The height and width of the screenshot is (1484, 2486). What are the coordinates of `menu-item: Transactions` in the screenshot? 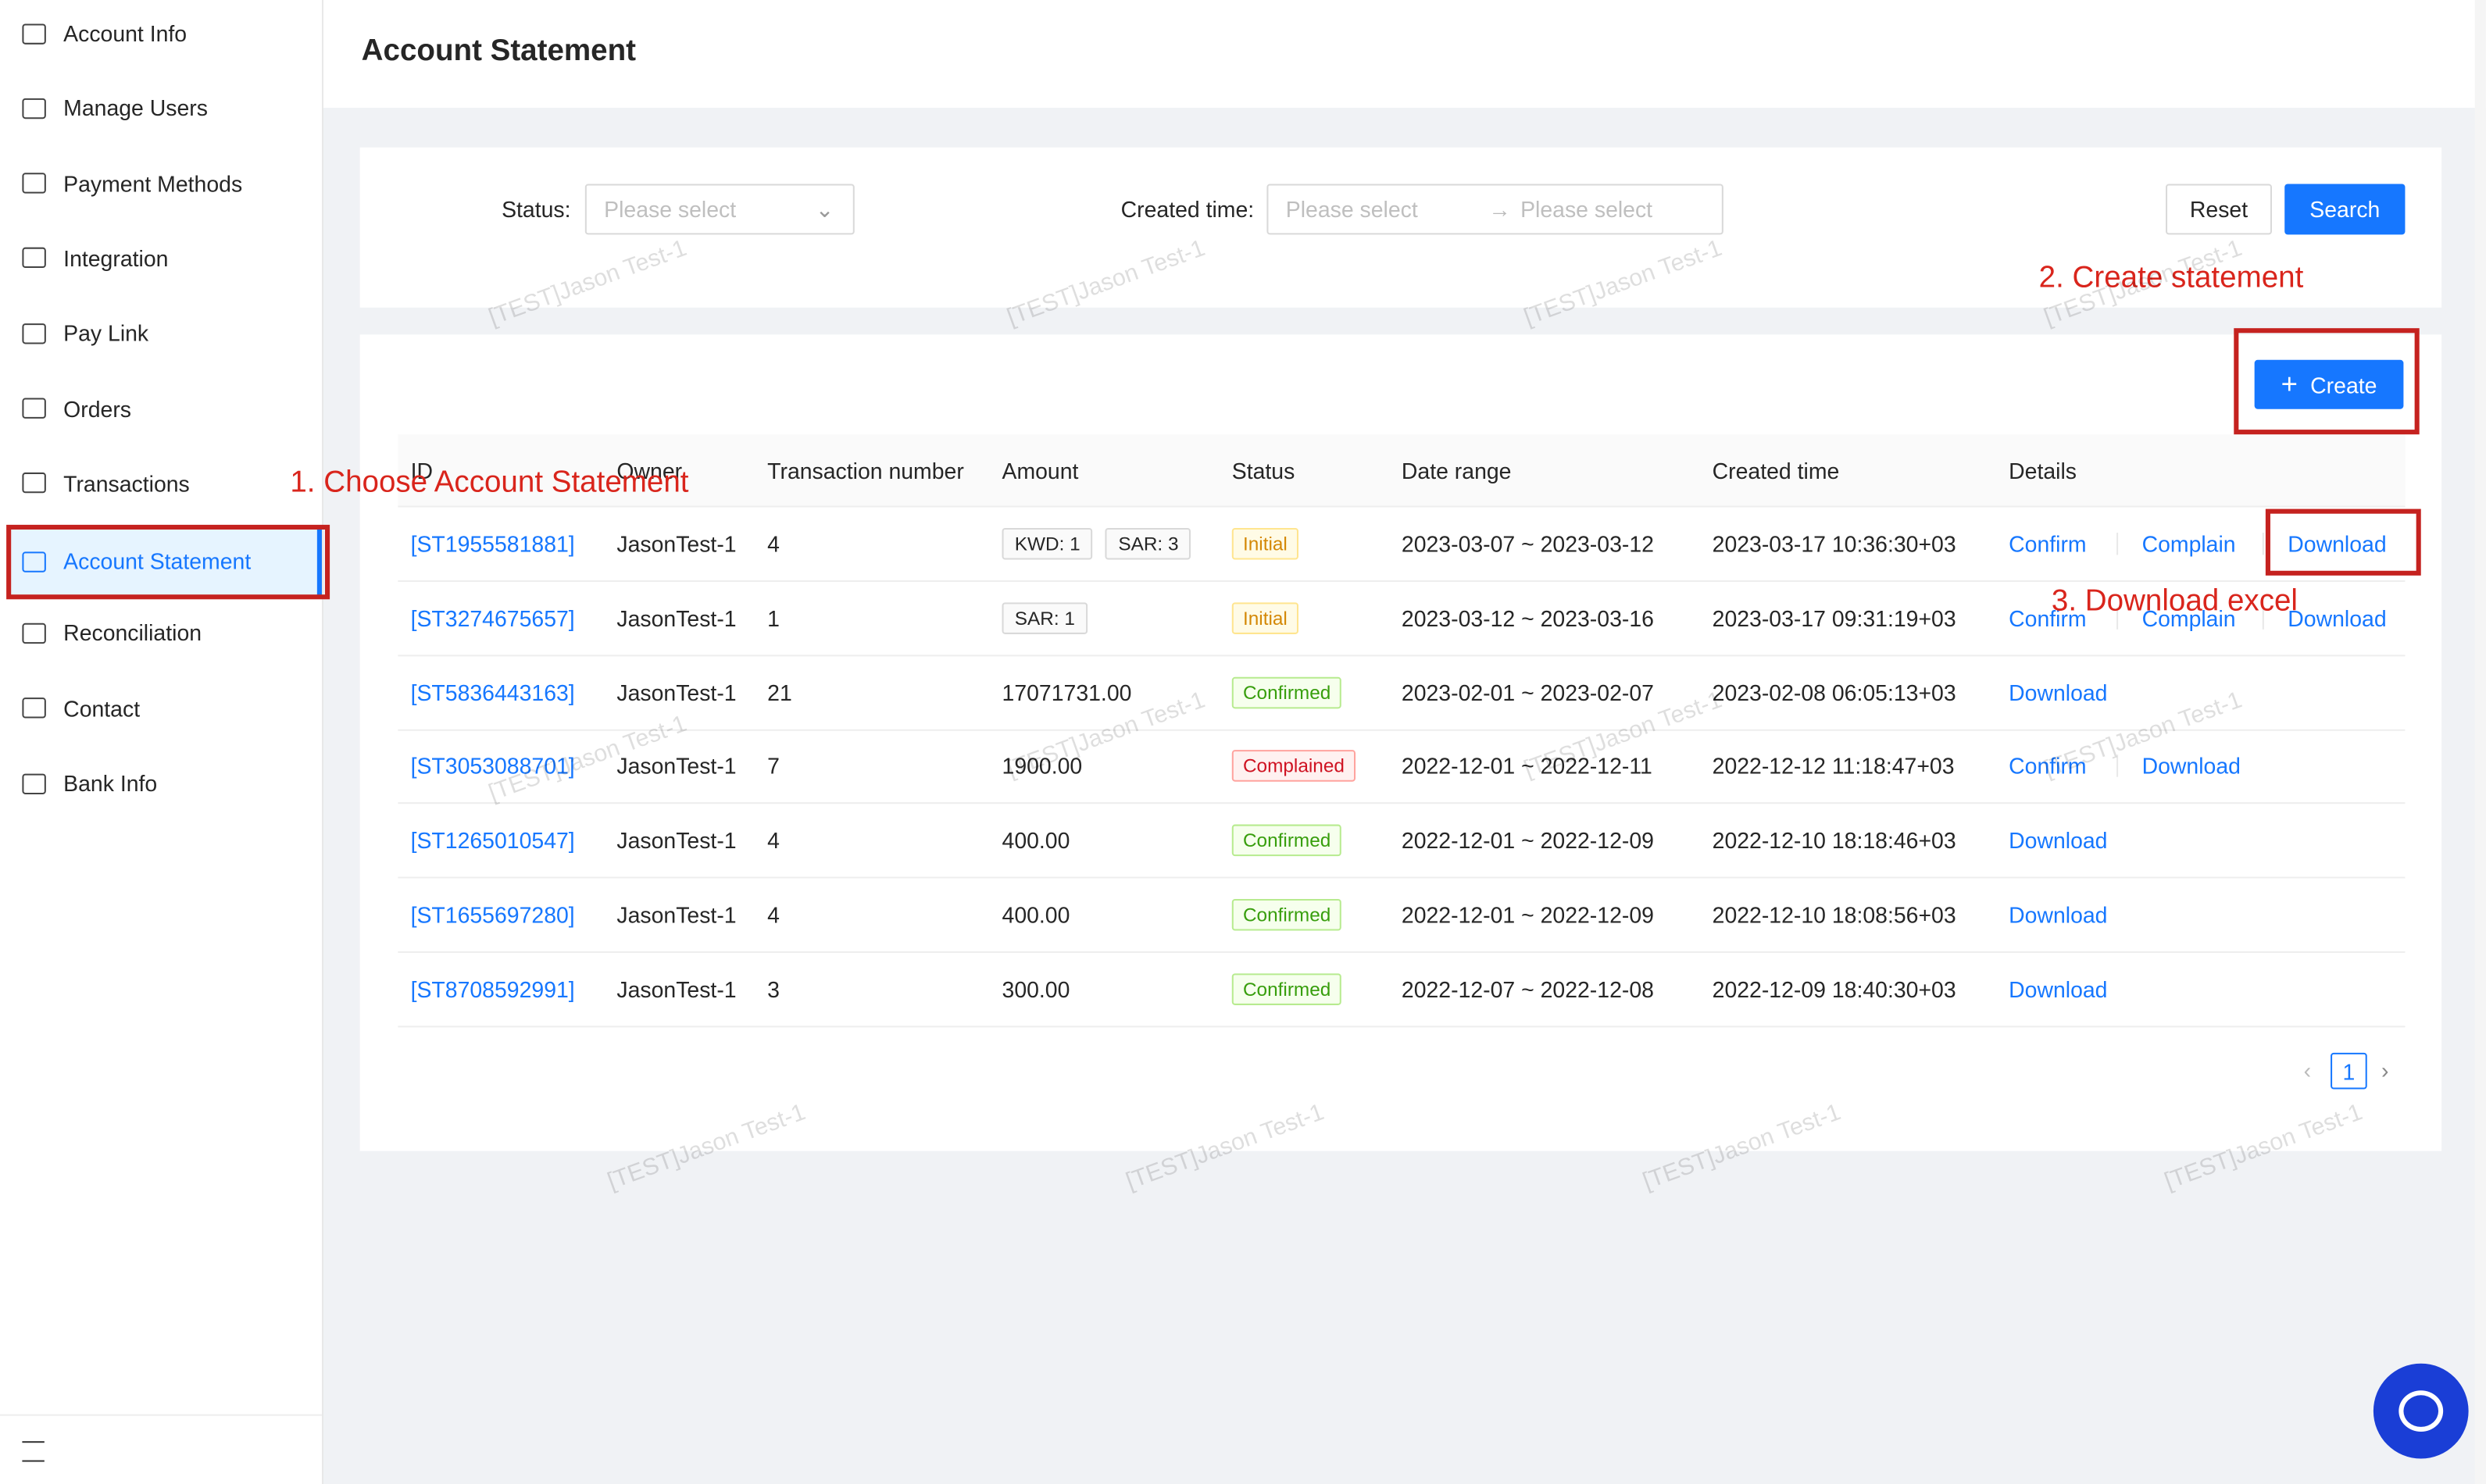 It's located at (158, 483).